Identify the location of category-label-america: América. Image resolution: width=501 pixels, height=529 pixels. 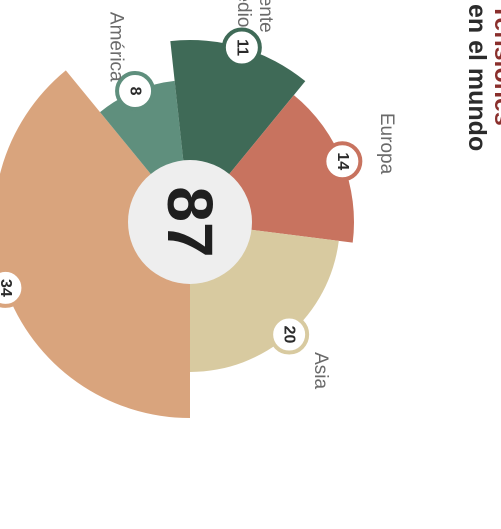
(116, 47).